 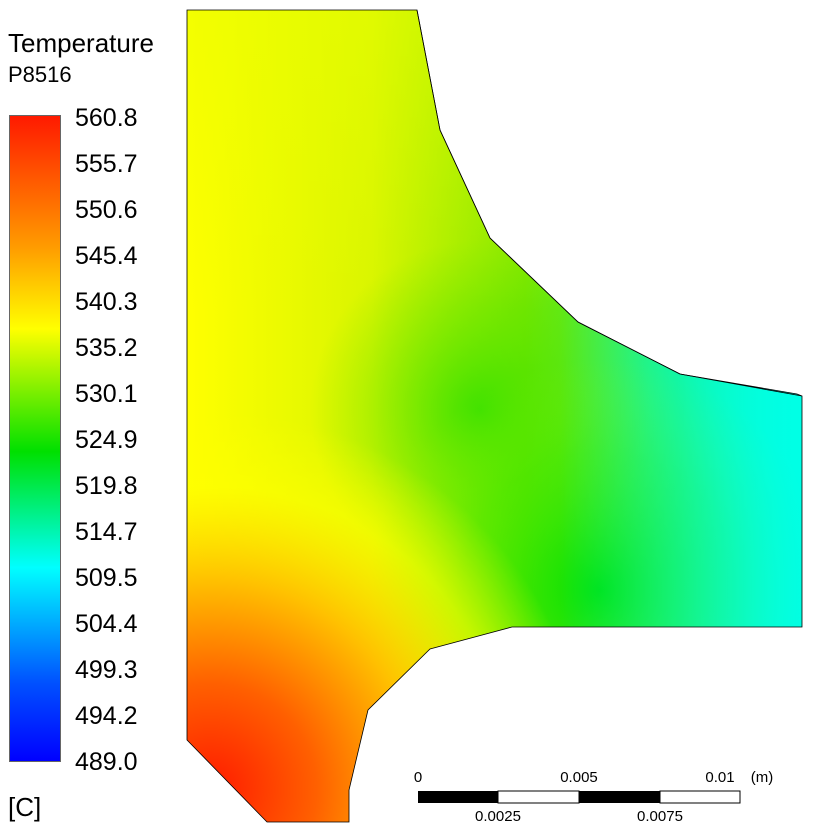 I want to click on legend-tick: 494.2, so click(x=106, y=716).